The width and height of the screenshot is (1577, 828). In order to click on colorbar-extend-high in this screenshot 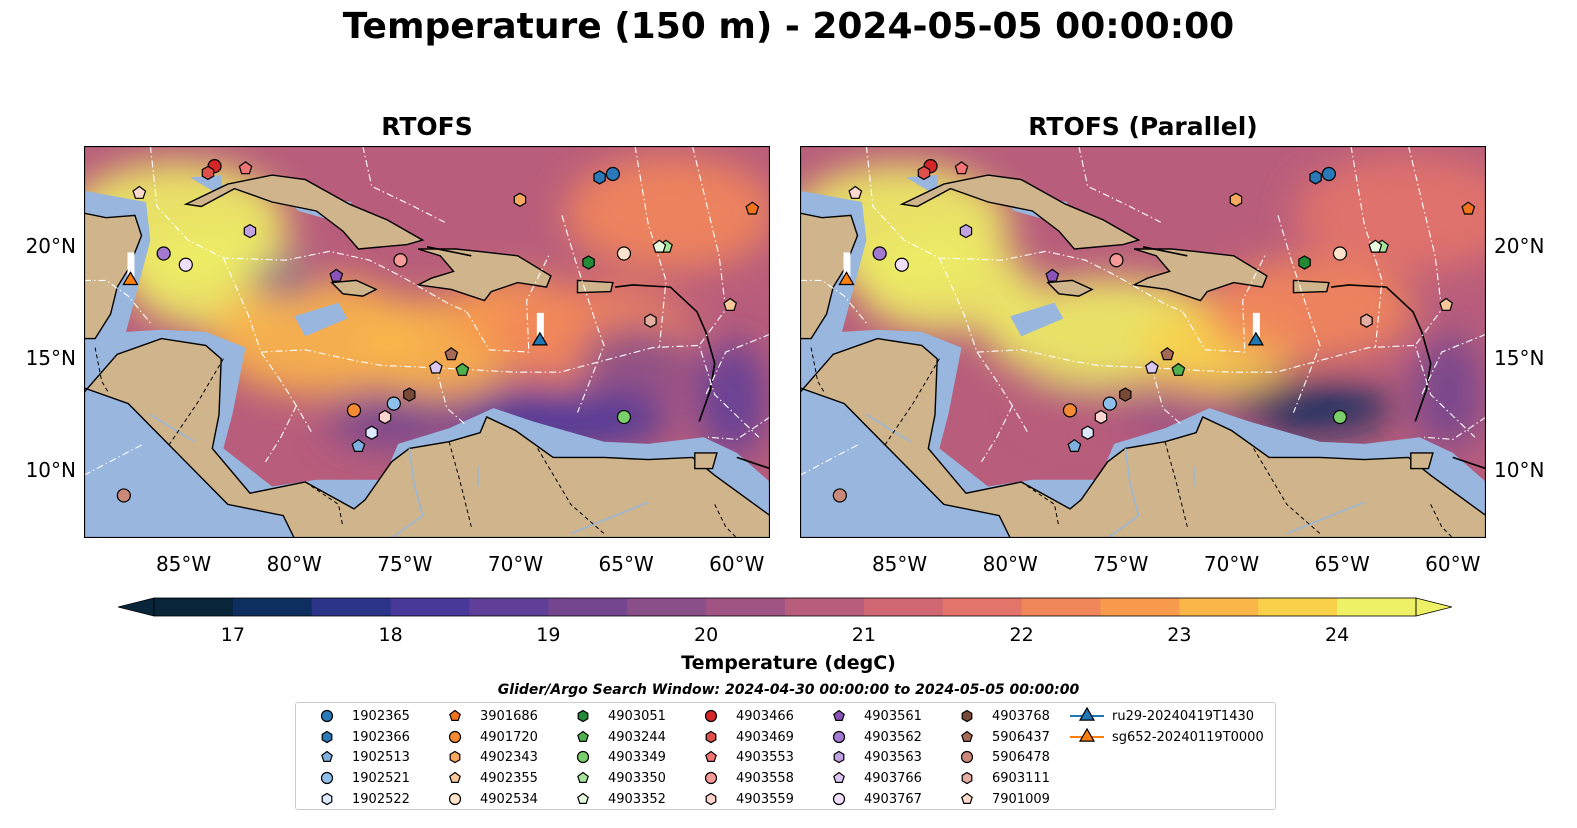, I will do `click(1433, 607)`.